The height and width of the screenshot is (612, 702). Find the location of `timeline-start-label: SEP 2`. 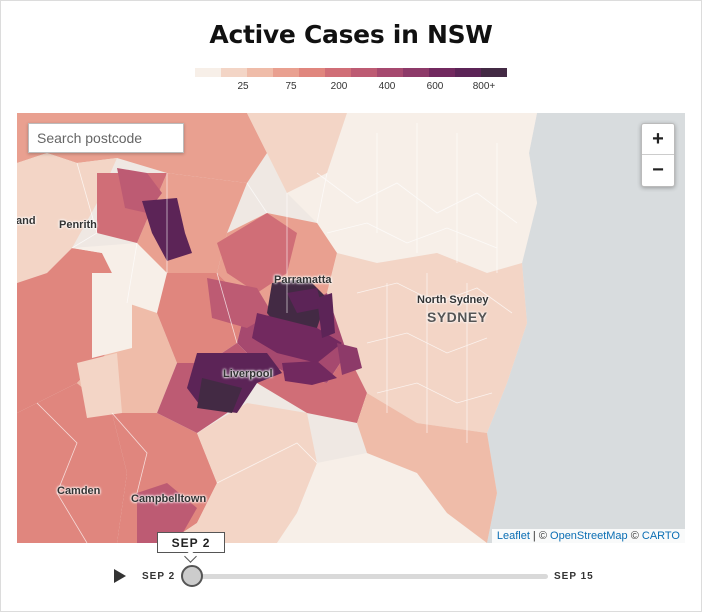

timeline-start-label: SEP 2 is located at coordinates (159, 576).